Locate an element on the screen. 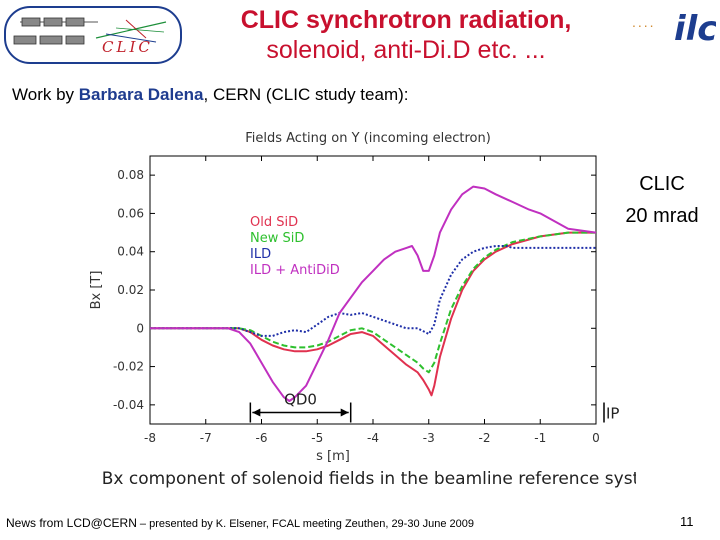 The width and height of the screenshot is (720, 540). x-tick-label: -3 is located at coordinates (429, 438).